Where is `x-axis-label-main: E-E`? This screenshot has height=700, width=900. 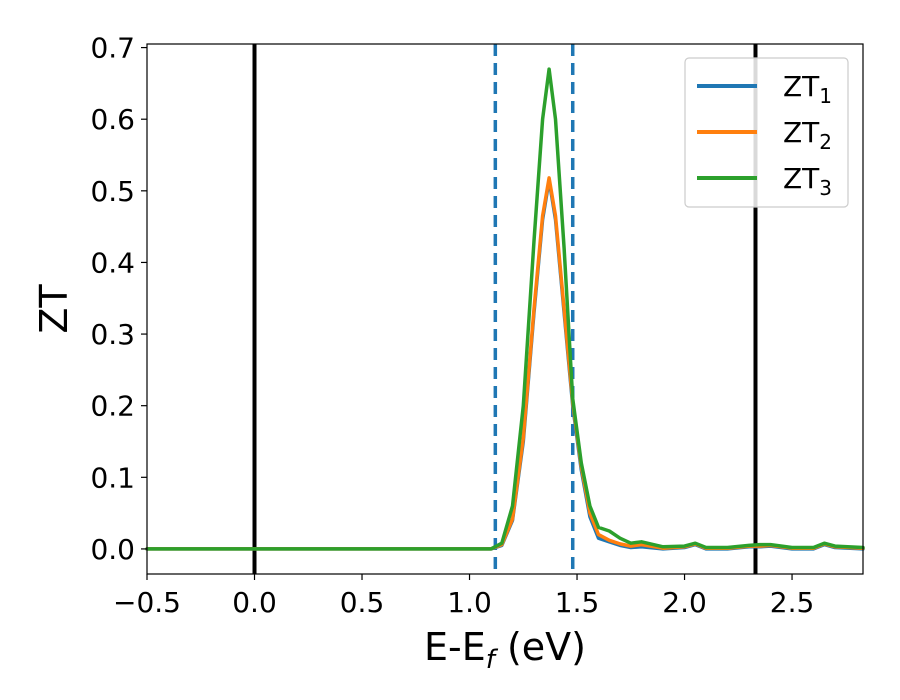
x-axis-label-main: E-E is located at coordinates (455, 647).